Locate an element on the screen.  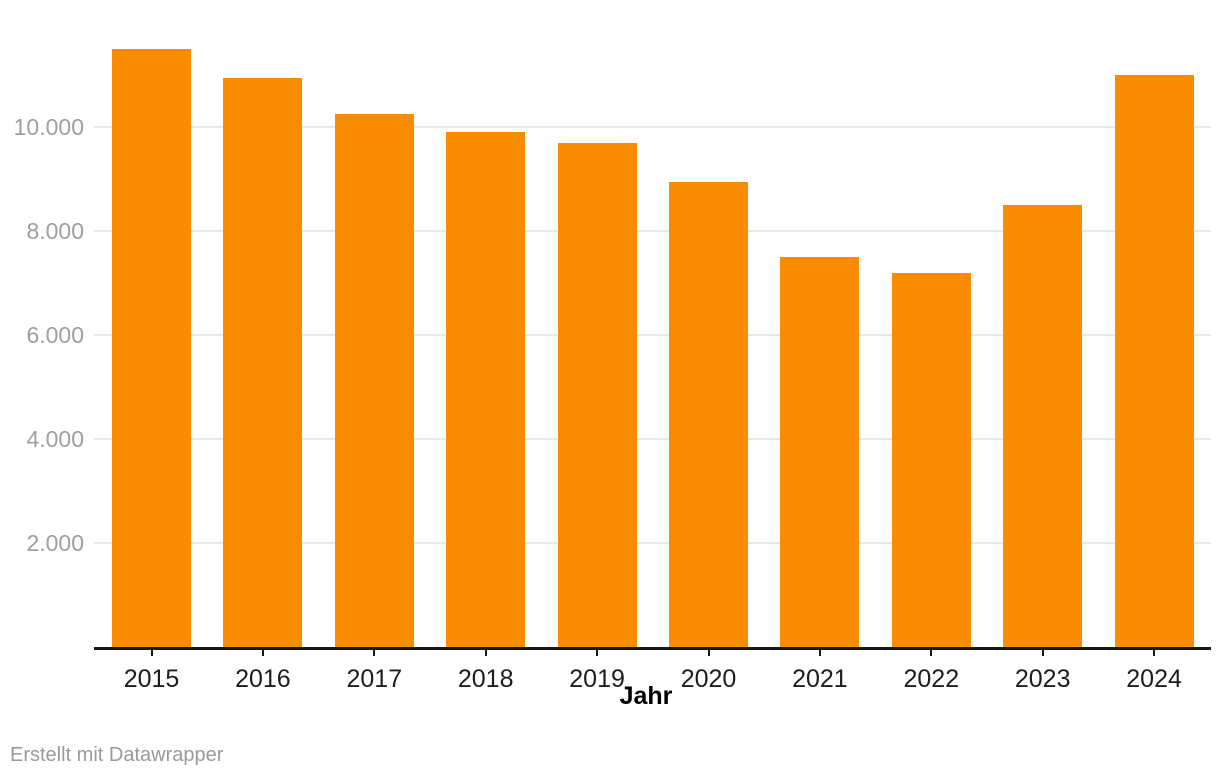
bar-2017 is located at coordinates (374, 380).